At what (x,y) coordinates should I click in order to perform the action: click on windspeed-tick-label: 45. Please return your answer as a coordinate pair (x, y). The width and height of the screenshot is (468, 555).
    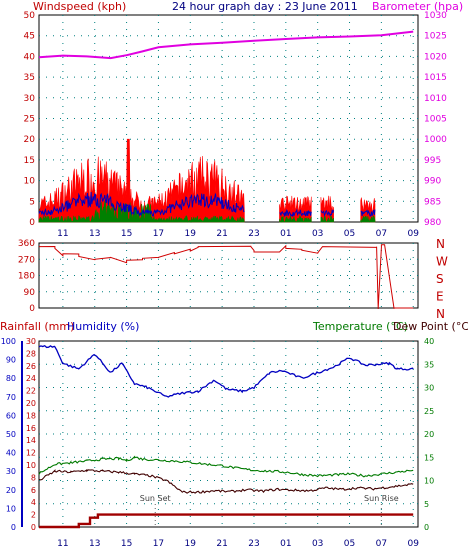
    Looking at the image, I should click on (29, 37).